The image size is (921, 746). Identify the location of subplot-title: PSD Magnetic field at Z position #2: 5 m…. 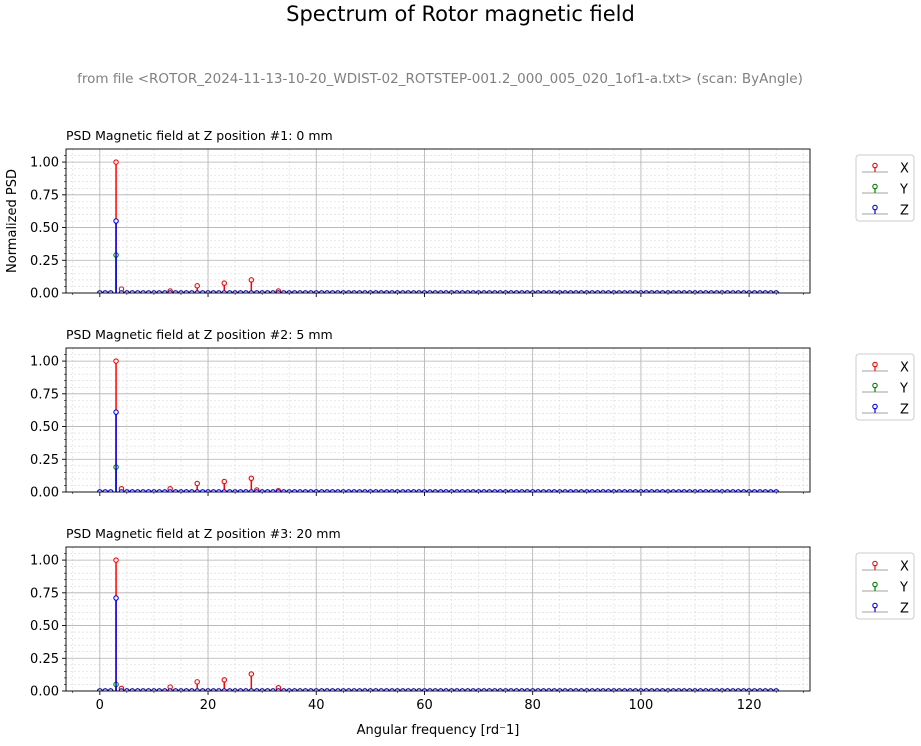
(199, 334).